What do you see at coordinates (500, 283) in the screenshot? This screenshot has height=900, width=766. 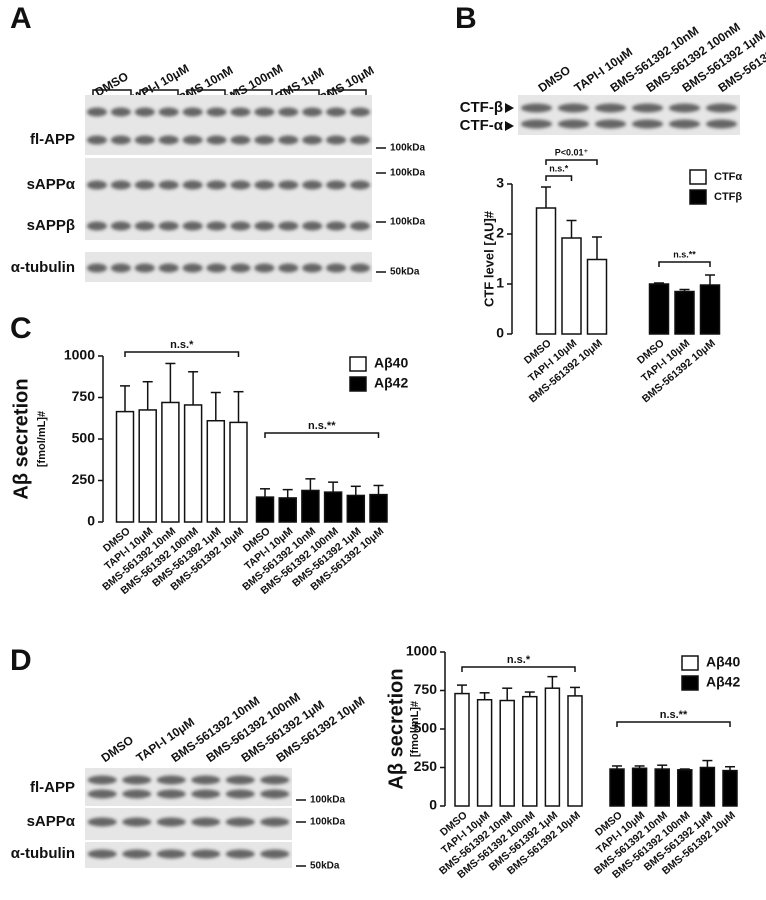 I see `y-tick-label: 1` at bounding box center [500, 283].